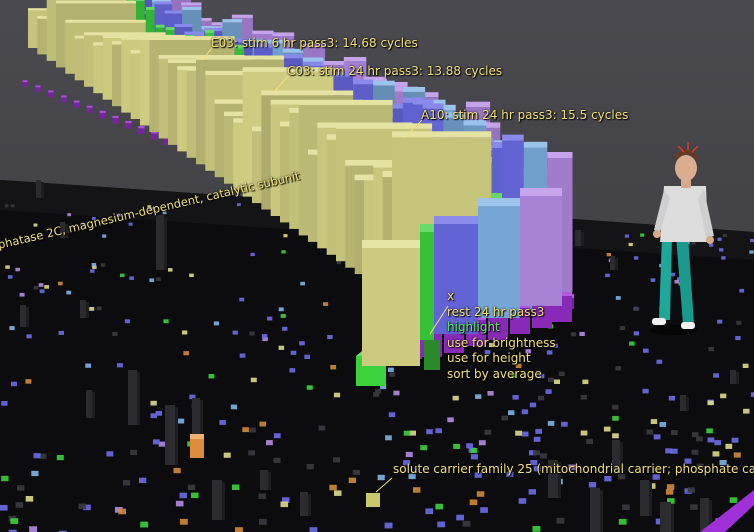  I want to click on menu-item-highlight: highlight, so click(473, 327).